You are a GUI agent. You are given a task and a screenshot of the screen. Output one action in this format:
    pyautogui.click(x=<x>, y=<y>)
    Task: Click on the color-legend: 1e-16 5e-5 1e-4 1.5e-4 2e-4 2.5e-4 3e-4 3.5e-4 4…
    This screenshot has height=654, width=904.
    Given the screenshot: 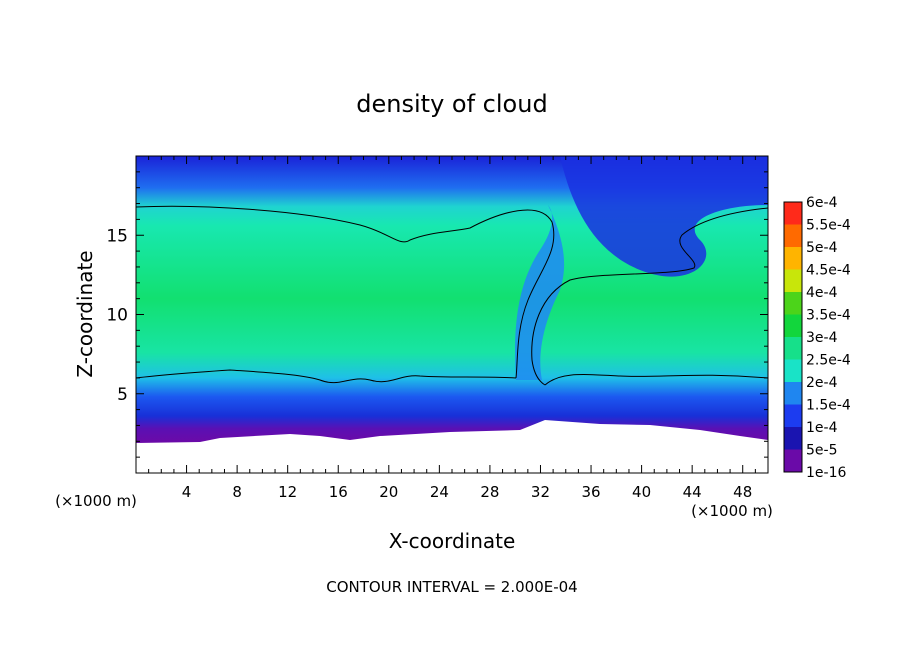 What is the action you would take?
    pyautogui.click(x=817, y=338)
    